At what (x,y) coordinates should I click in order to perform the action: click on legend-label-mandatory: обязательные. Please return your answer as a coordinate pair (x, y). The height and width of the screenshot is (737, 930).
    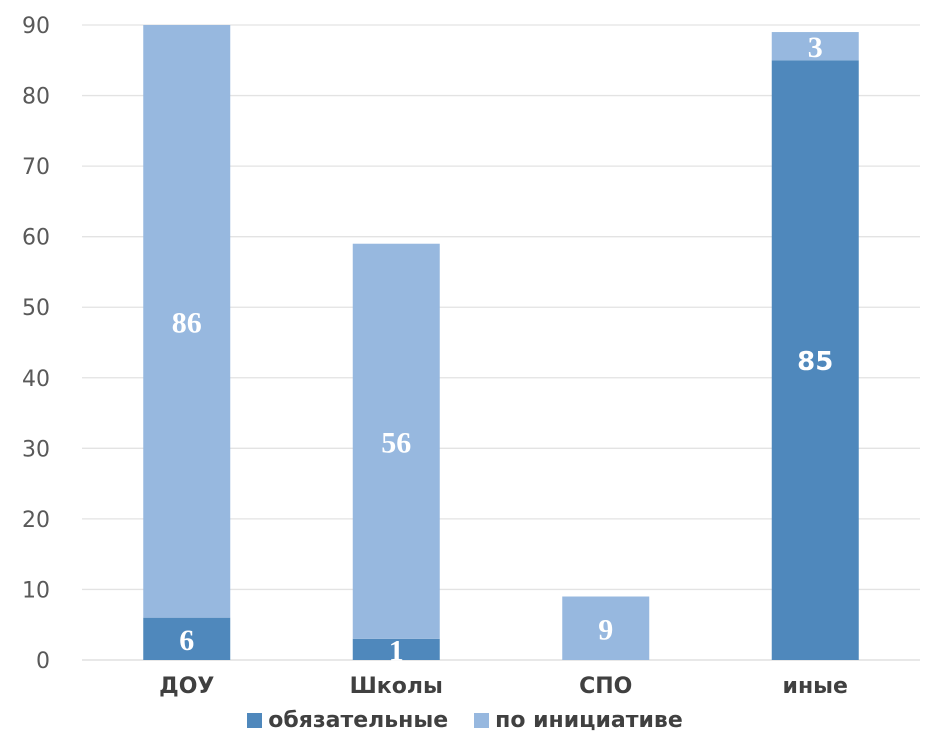
    Looking at the image, I should click on (358, 720).